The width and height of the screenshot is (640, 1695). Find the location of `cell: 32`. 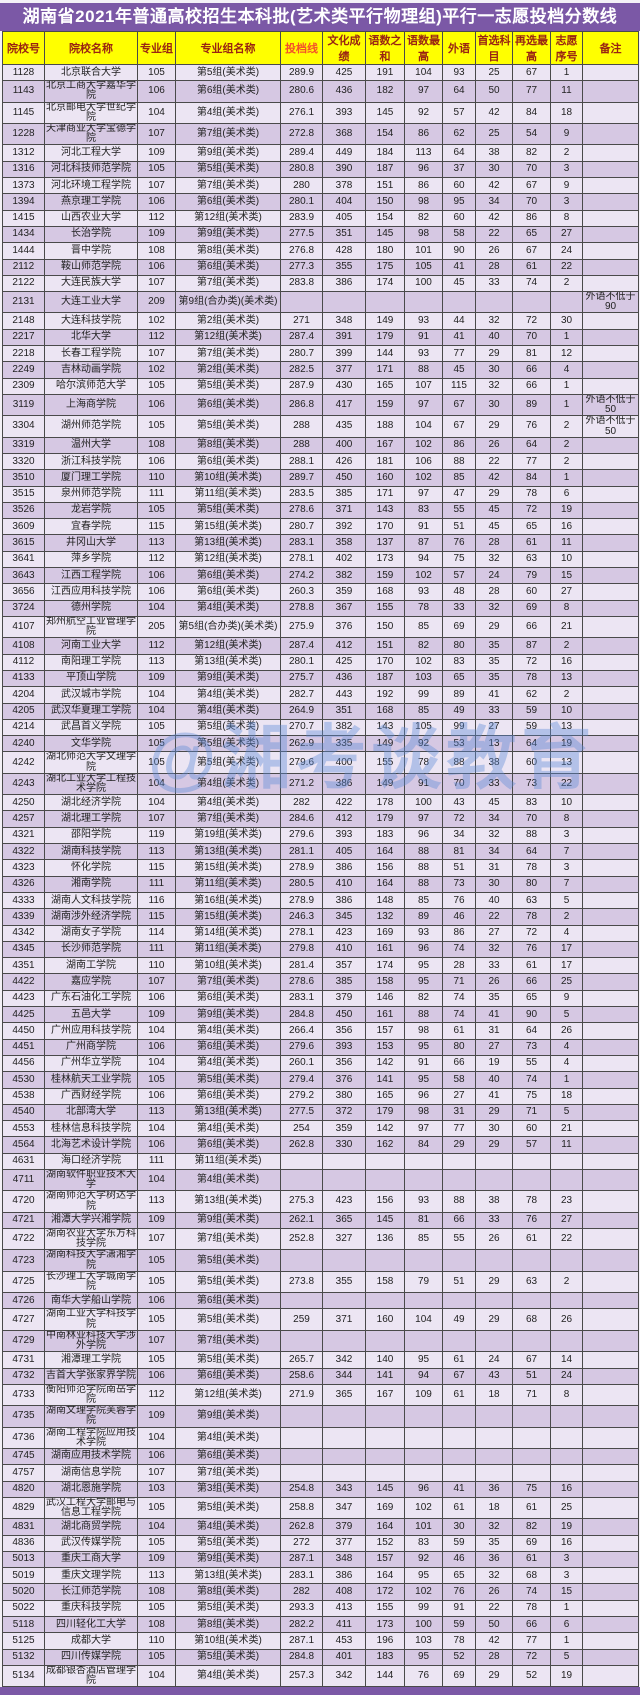

cell: 32 is located at coordinates (494, 386).